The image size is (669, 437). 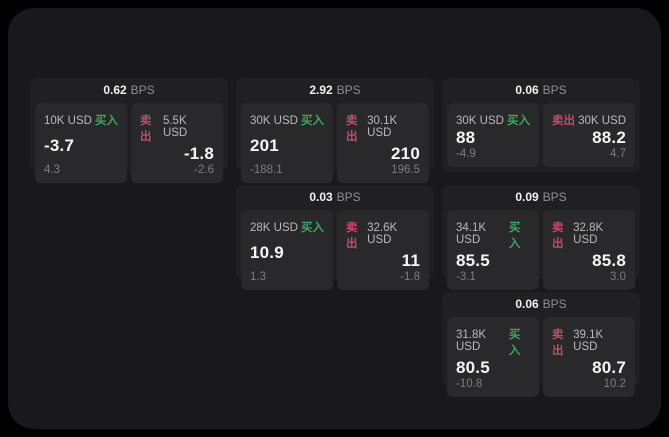 I want to click on sell-quote-panel: 卖出 32.6K USD 11 -1.8, so click(x=383, y=250).